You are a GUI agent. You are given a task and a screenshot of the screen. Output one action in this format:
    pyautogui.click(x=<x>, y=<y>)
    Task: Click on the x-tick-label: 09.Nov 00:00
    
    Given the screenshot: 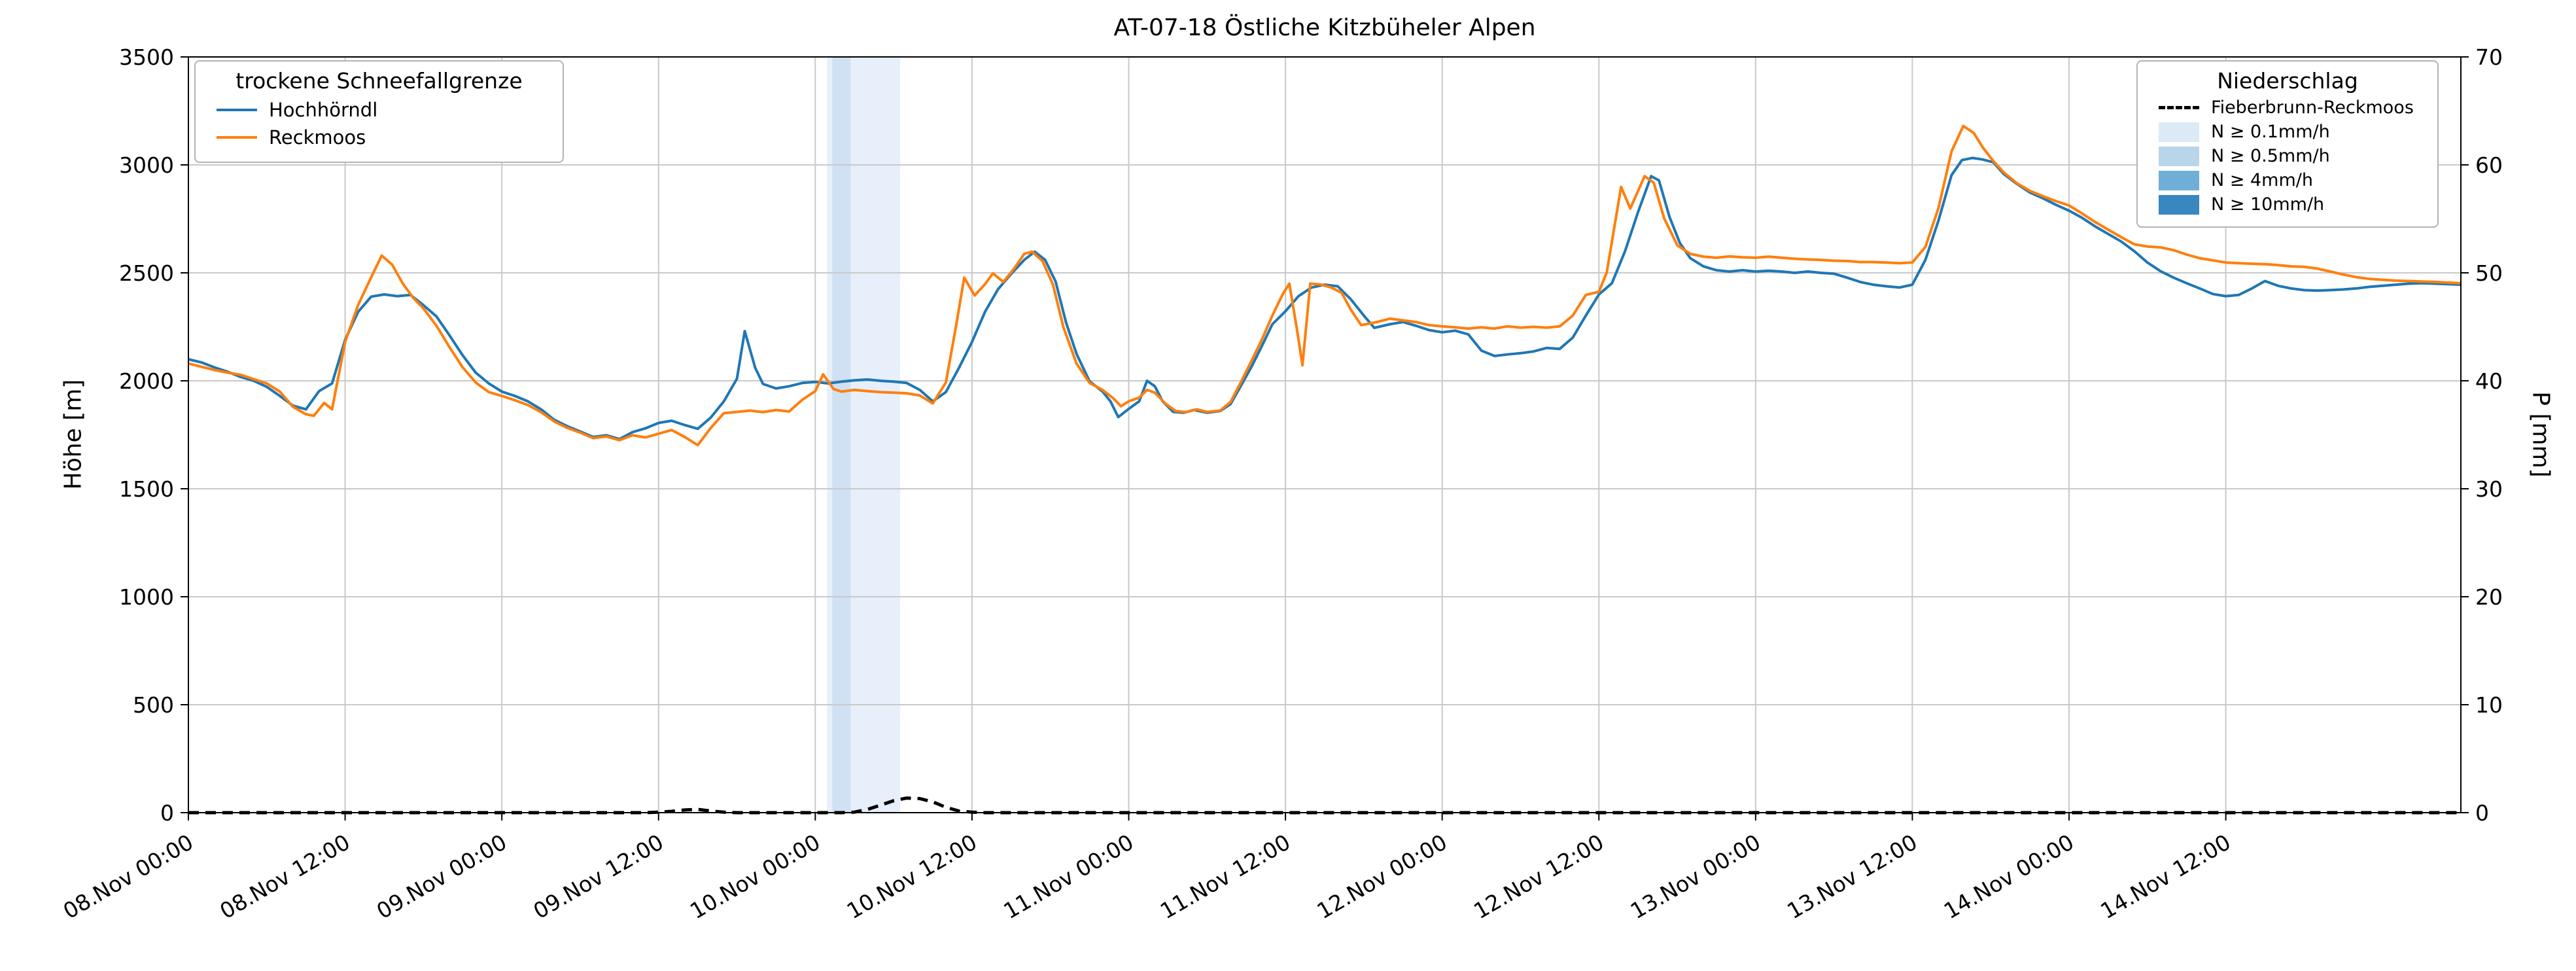 What is the action you would take?
    pyautogui.click(x=441, y=877)
    